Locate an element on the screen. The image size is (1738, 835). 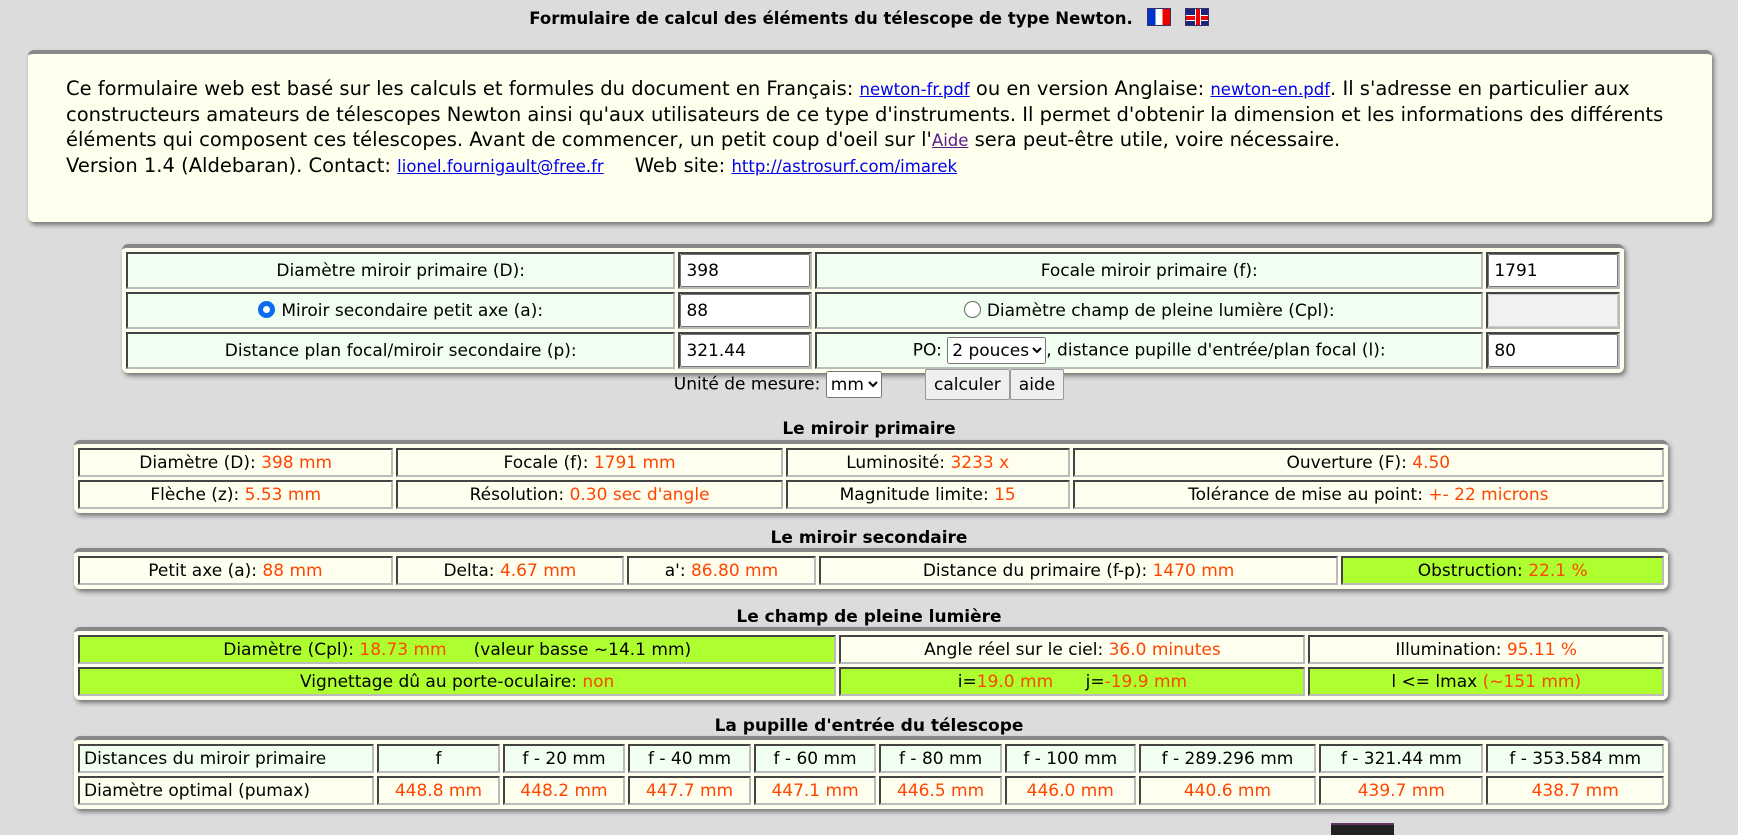
l-input is located at coordinates (1553, 350).